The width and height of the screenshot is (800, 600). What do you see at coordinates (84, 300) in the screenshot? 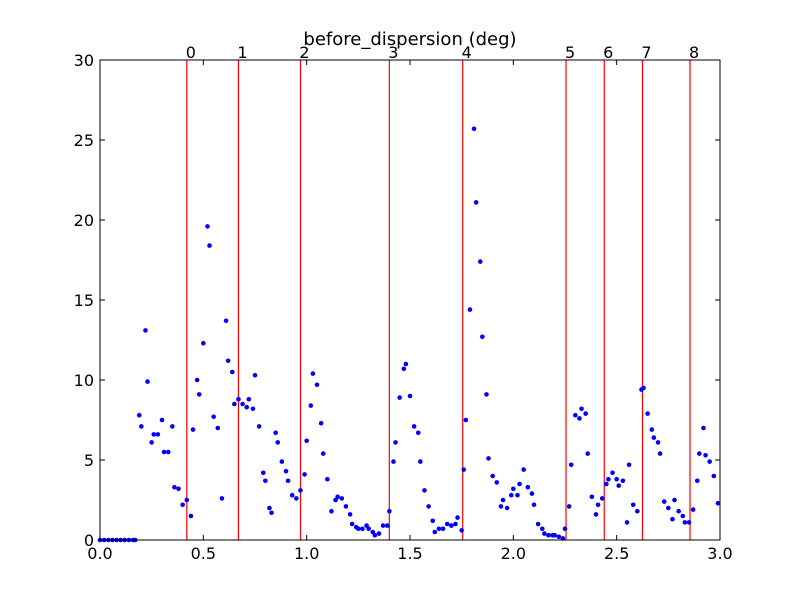
I see `y-tick-label: 15` at bounding box center [84, 300].